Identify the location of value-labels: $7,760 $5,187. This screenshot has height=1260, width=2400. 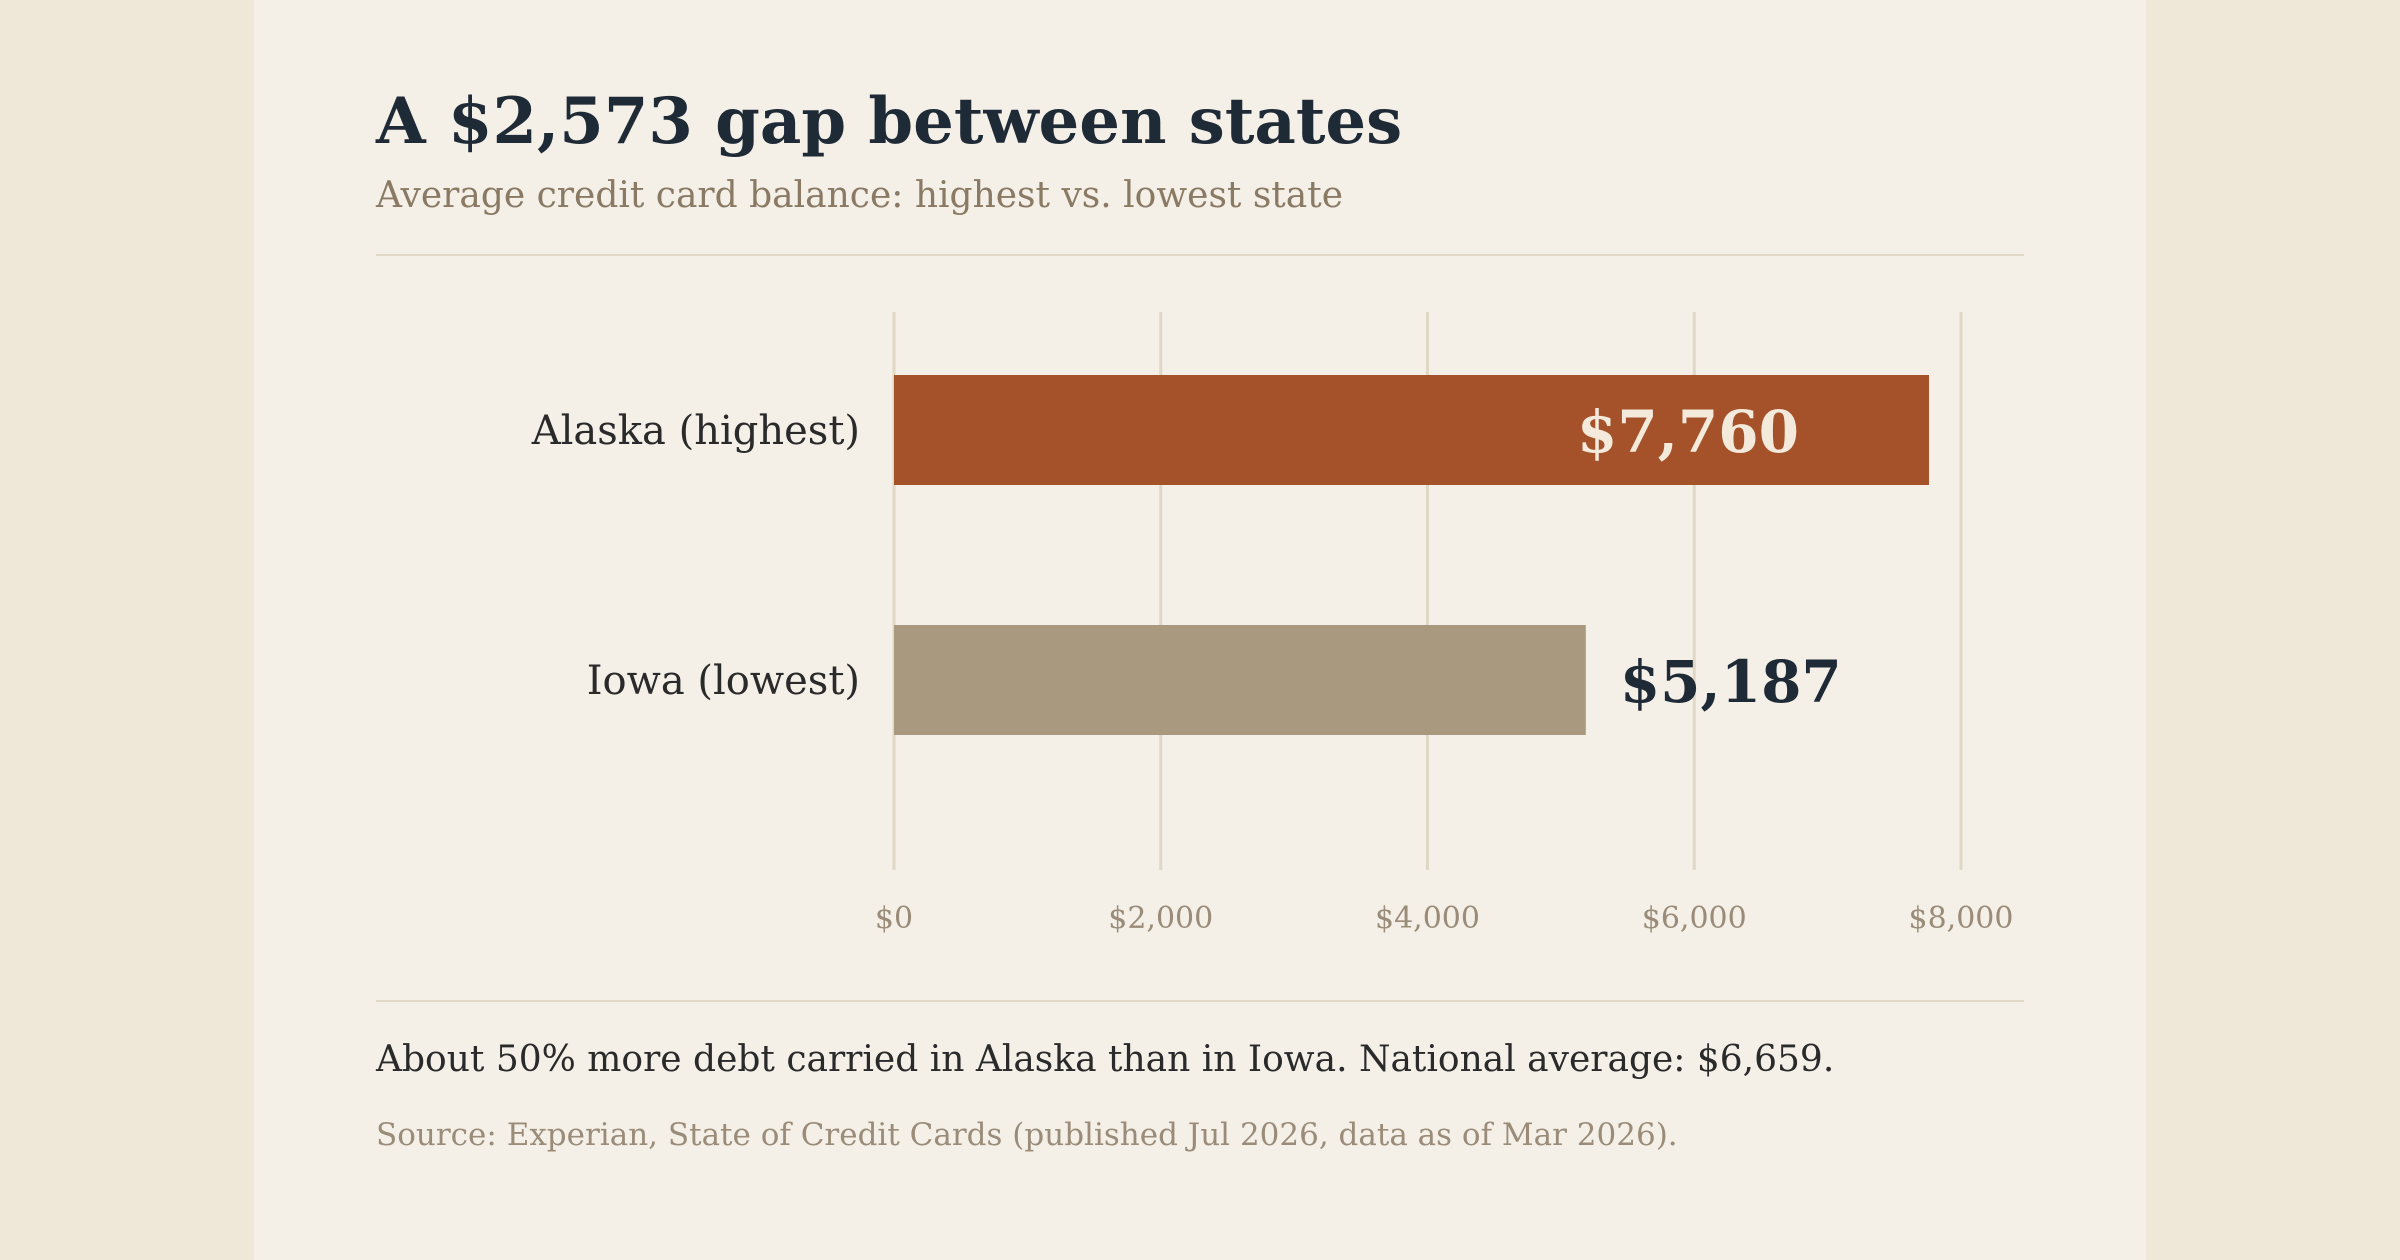
(1709, 557).